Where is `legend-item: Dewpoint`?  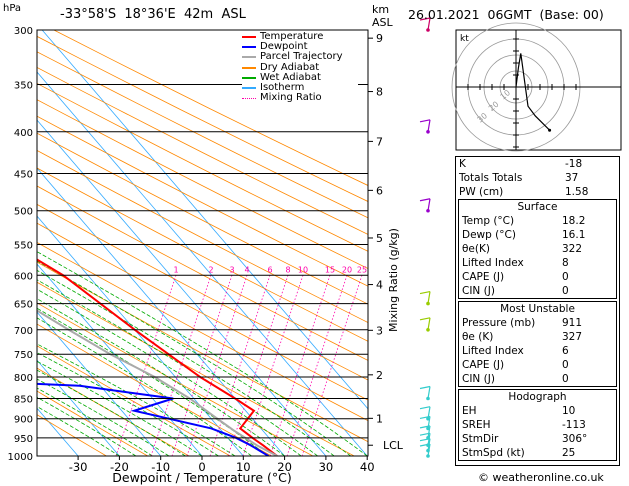
legend-item: Dewpoint is located at coordinates (300, 46).